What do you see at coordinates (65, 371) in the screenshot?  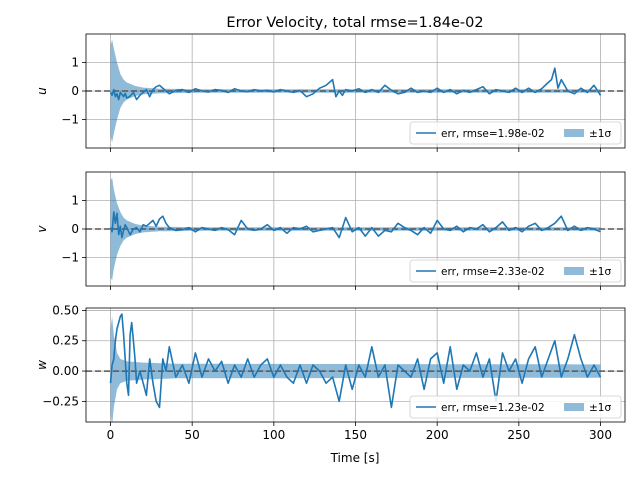 I see `y-tick-label: 0.00` at bounding box center [65, 371].